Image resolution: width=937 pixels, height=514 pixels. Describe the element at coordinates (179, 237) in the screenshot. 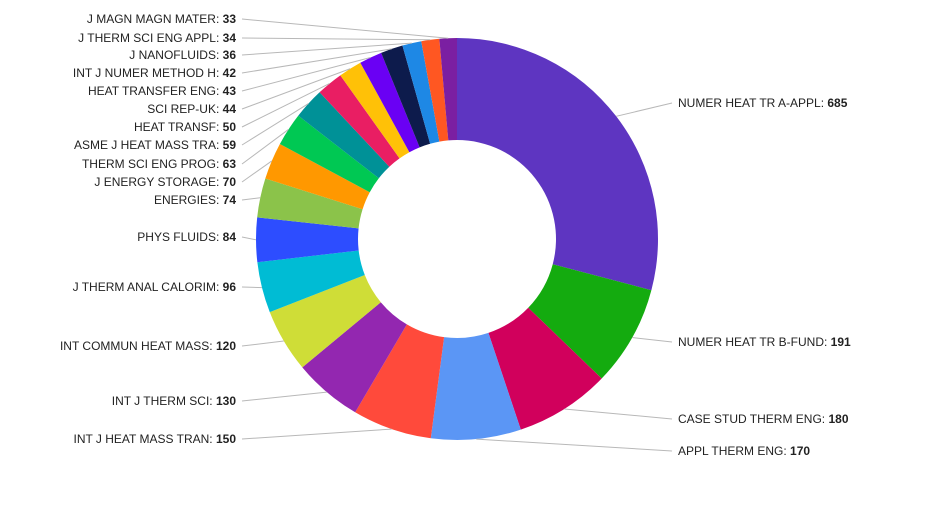

I see `slice-label-name: PHYS FLUIDS:` at that location.